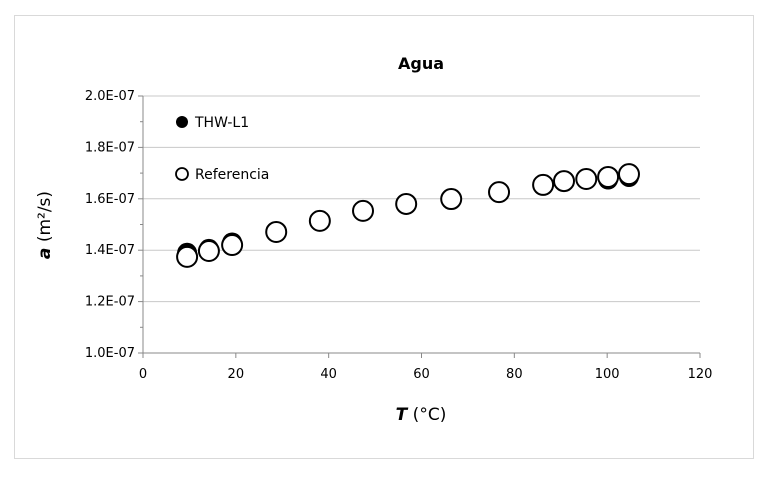 The width and height of the screenshot is (768, 479). I want to click on legend: THW-L1 Referencia, so click(222, 149).